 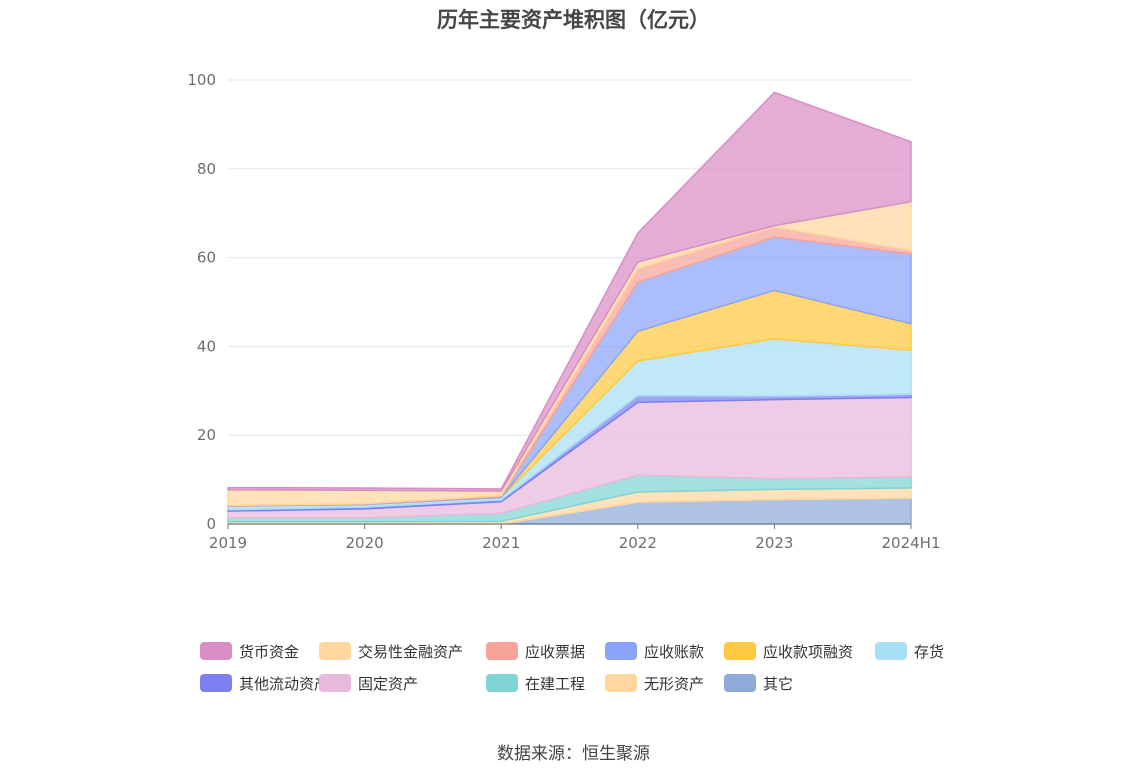 I want to click on legend-item: 无形资产, so click(x=654, y=683).